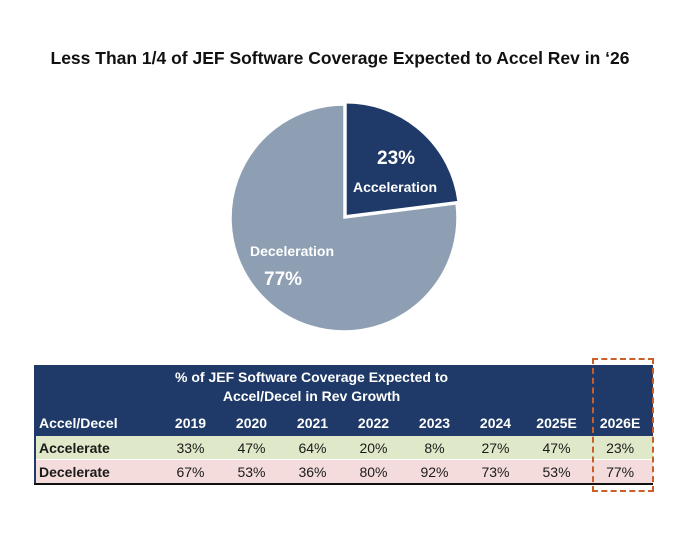  Describe the element at coordinates (190, 422) in the screenshot. I see `column-header: 2019` at that location.